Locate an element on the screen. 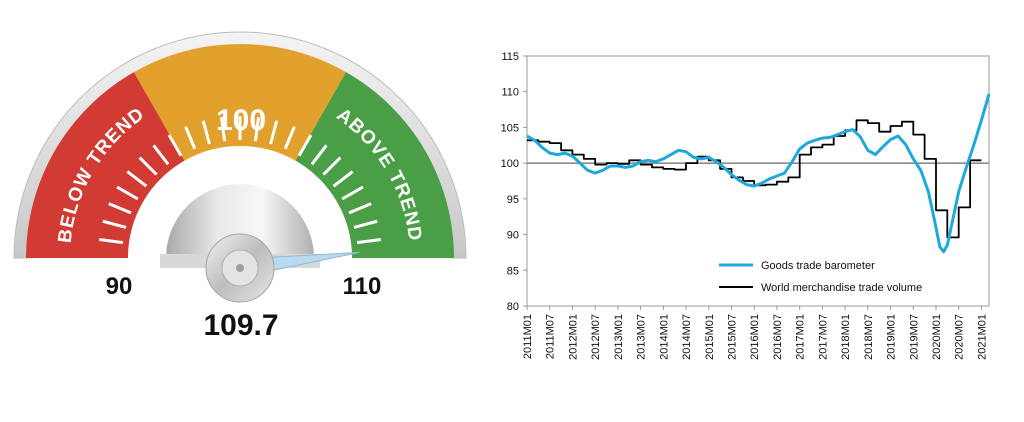 The image size is (1024, 422). legend-label-trade-volume: World merchandise trade volume is located at coordinates (841, 288).